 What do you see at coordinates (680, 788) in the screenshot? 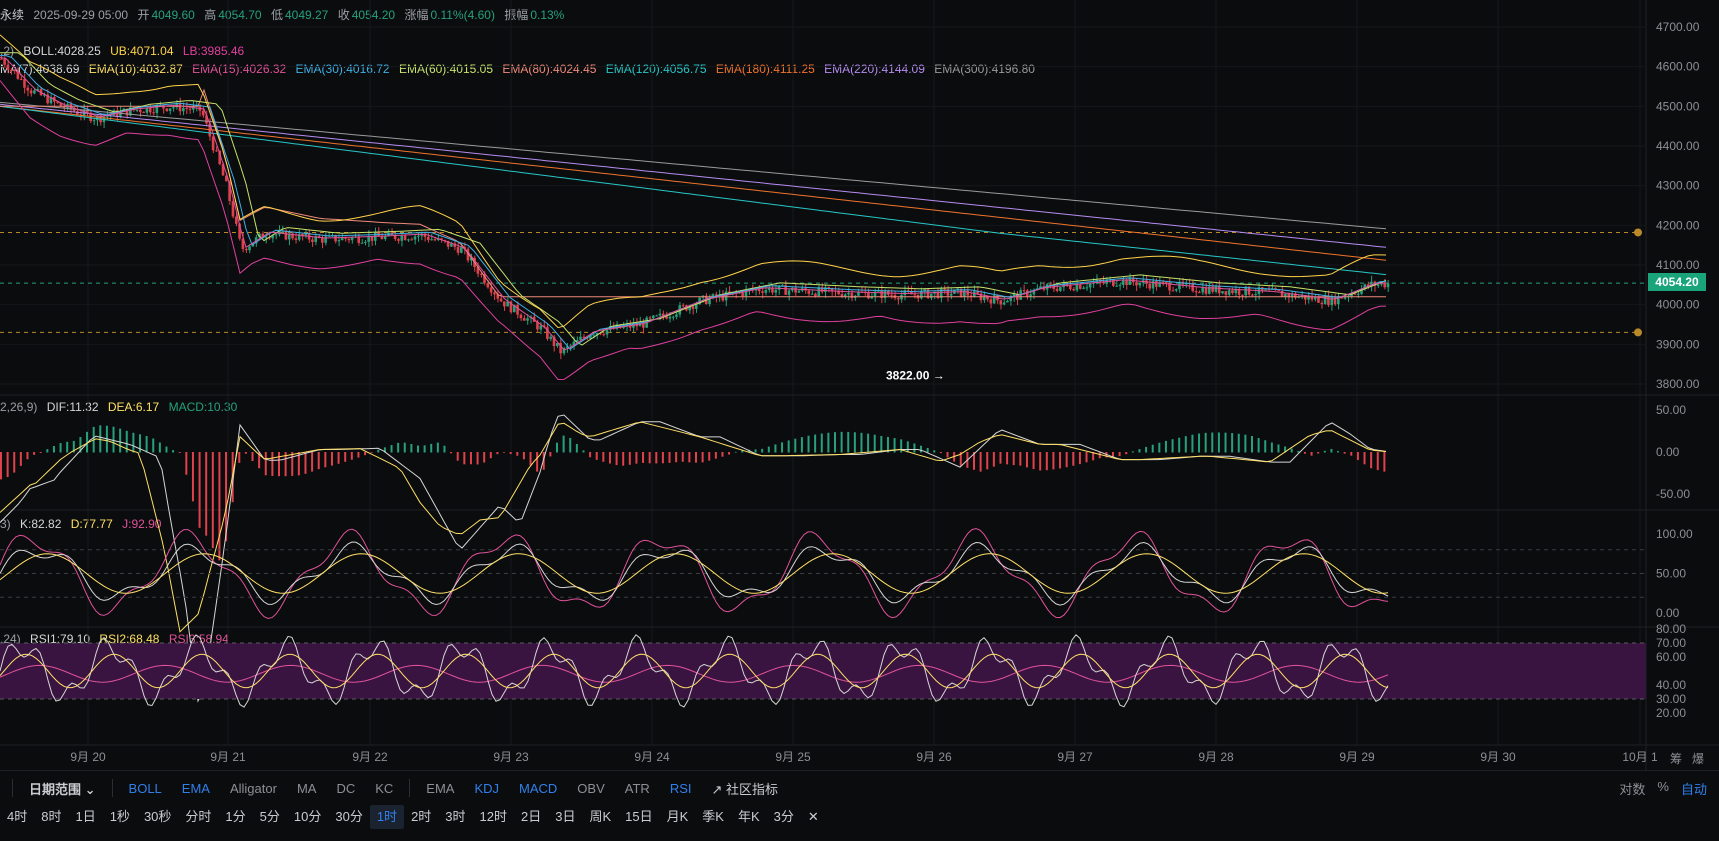
I see `sub-indicator-rsi: RSI` at bounding box center [680, 788].